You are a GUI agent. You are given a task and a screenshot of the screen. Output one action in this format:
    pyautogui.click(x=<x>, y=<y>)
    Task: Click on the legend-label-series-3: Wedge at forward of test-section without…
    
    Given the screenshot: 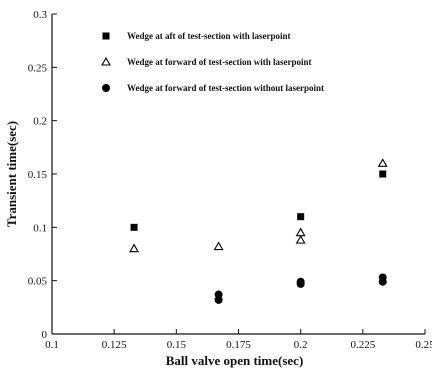 What is the action you would take?
    pyautogui.click(x=225, y=88)
    